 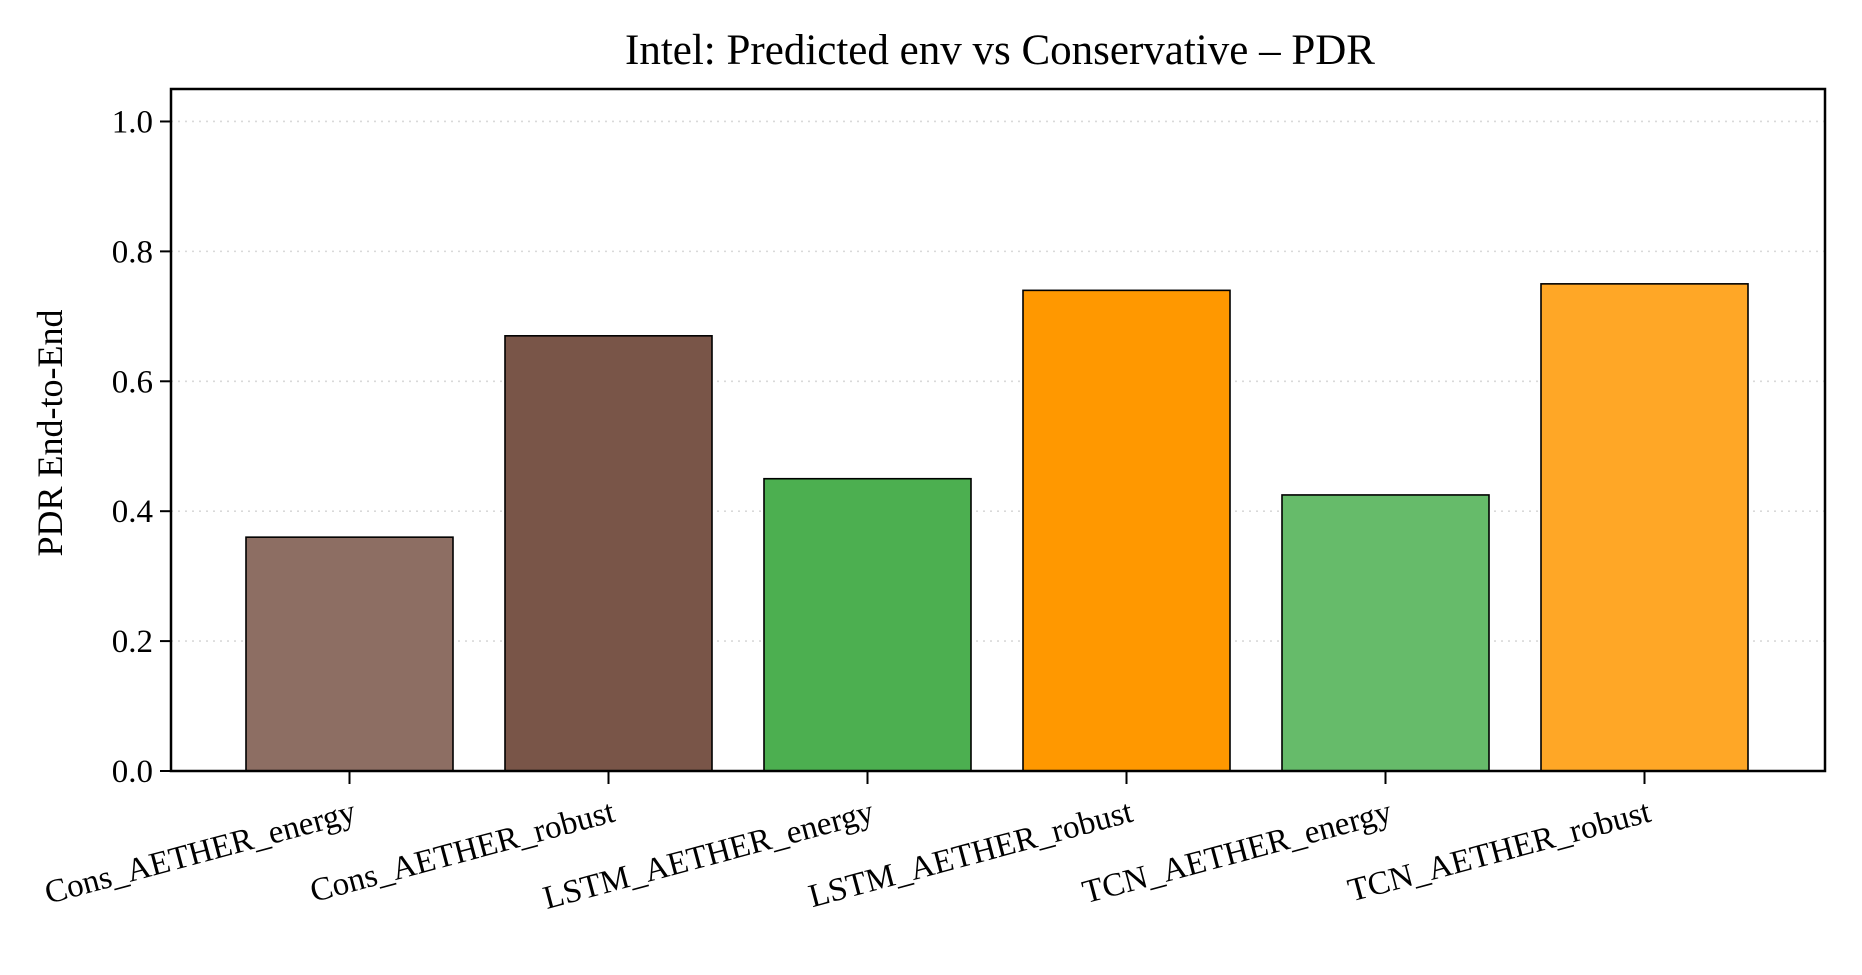 I want to click on y-axis-label: PDR End-to-End, so click(x=50, y=433).